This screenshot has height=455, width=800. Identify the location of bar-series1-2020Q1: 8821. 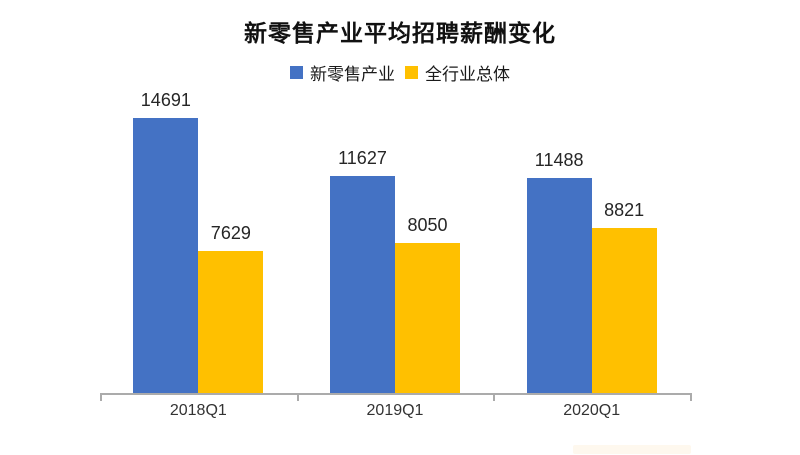
(624, 297).